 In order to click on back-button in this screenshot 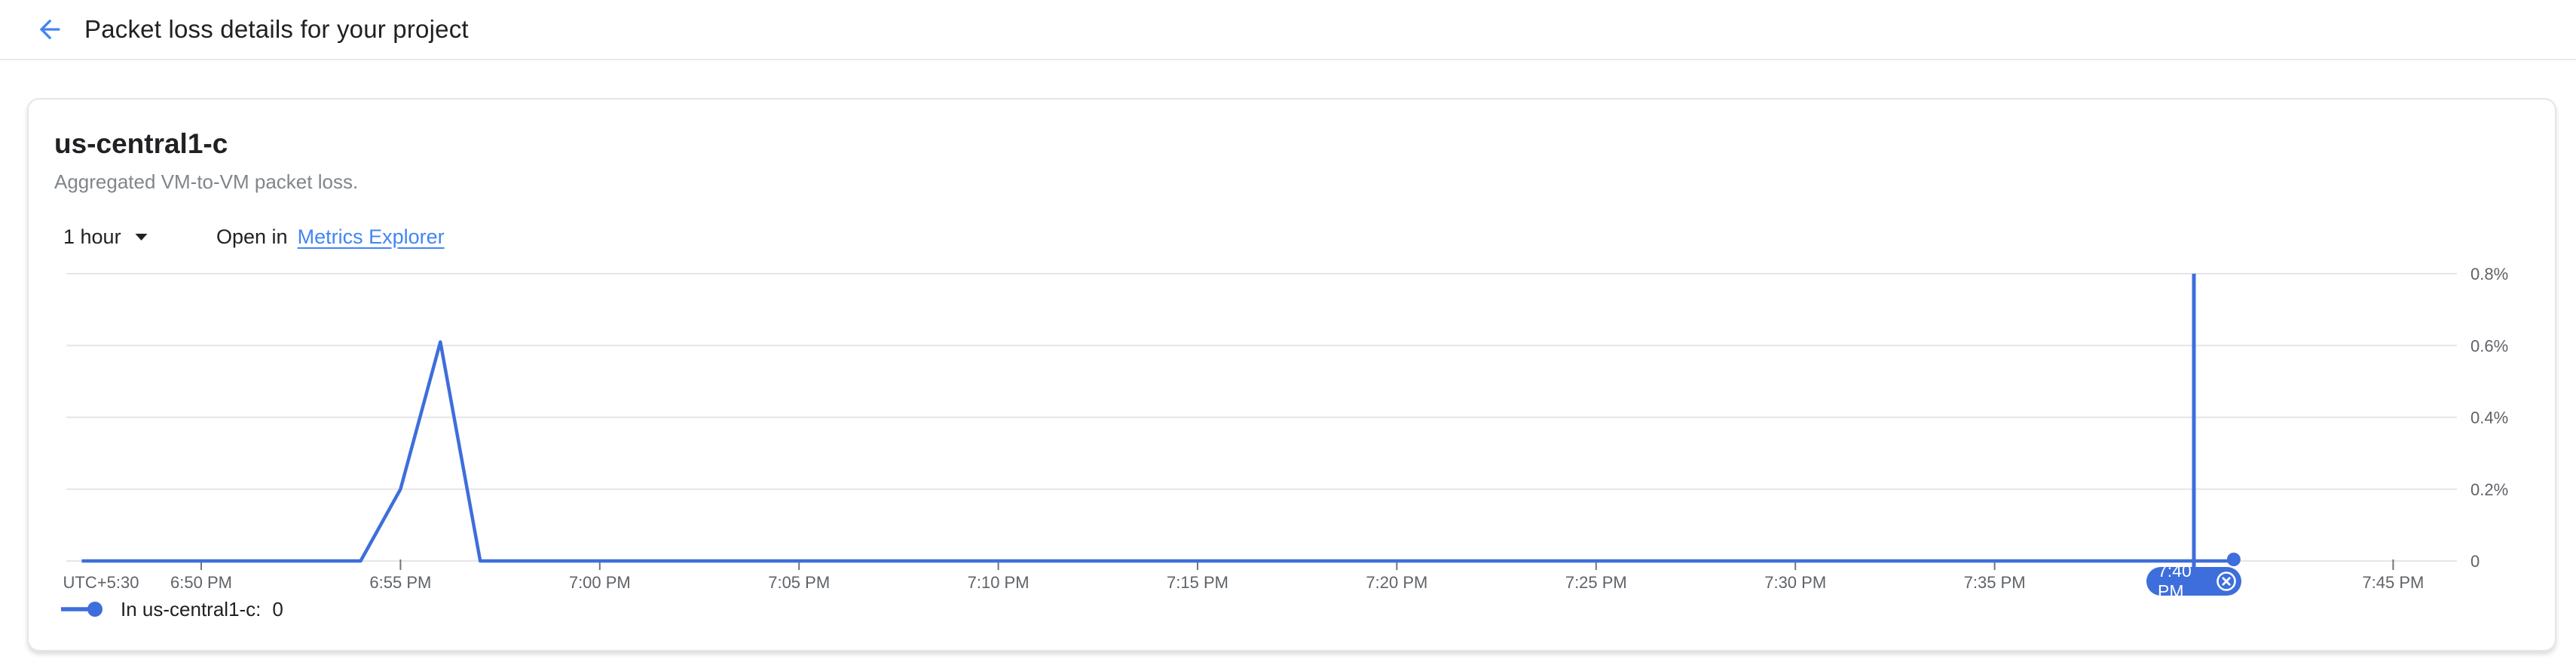, I will do `click(50, 29)`.